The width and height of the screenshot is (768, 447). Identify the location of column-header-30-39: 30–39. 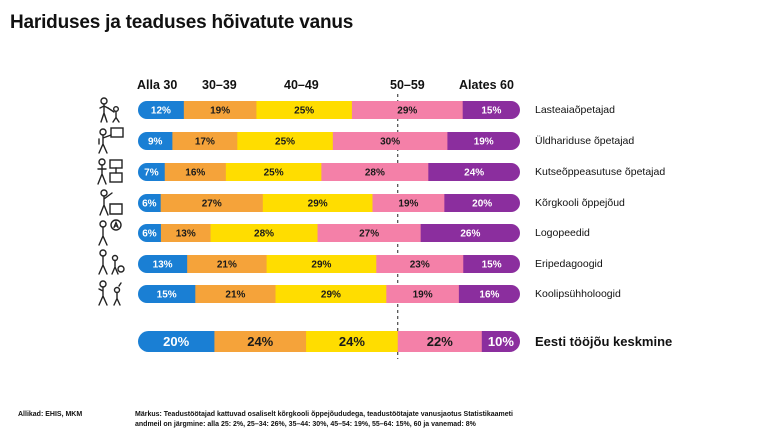
(219, 85).